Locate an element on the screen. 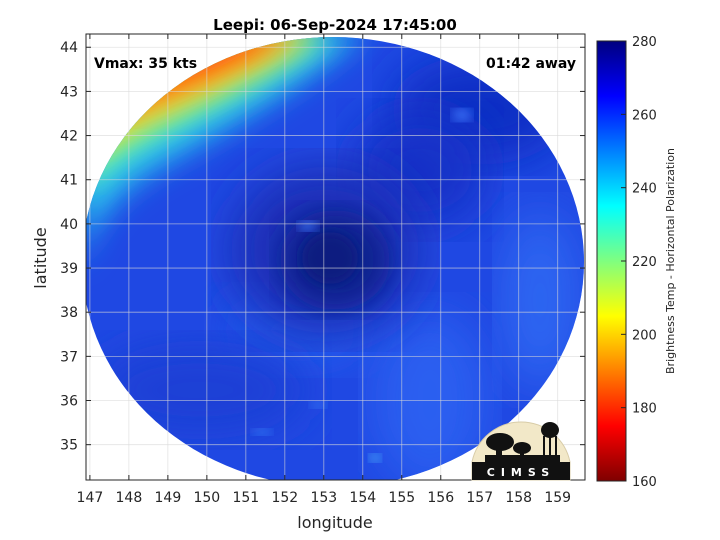 This screenshot has height=540, width=720. logo-banner is located at coordinates (521, 471).